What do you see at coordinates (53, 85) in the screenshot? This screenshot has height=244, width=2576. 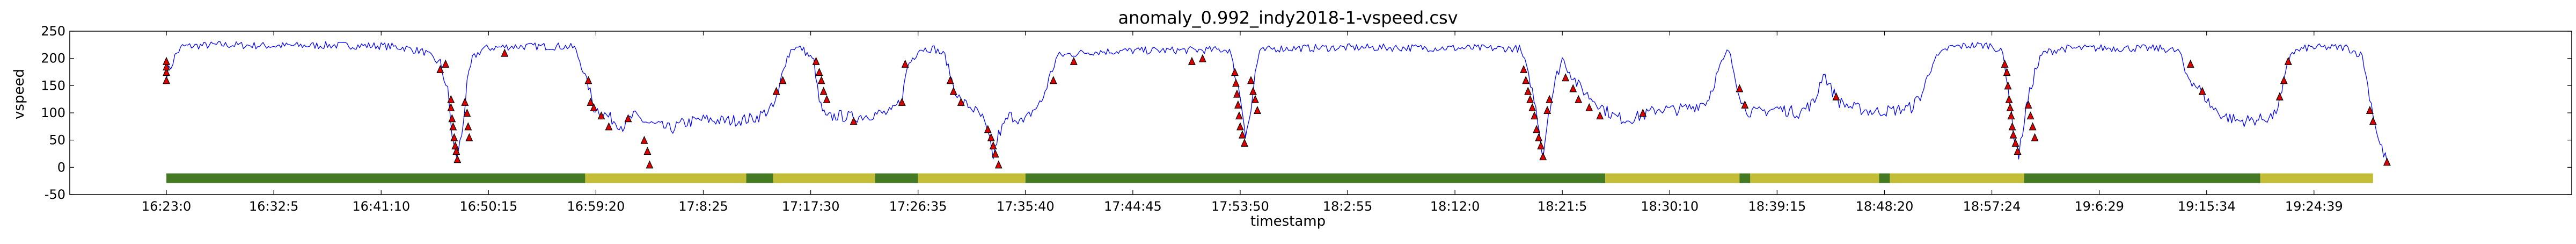 I see `y-tick-label: 150` at bounding box center [53, 85].